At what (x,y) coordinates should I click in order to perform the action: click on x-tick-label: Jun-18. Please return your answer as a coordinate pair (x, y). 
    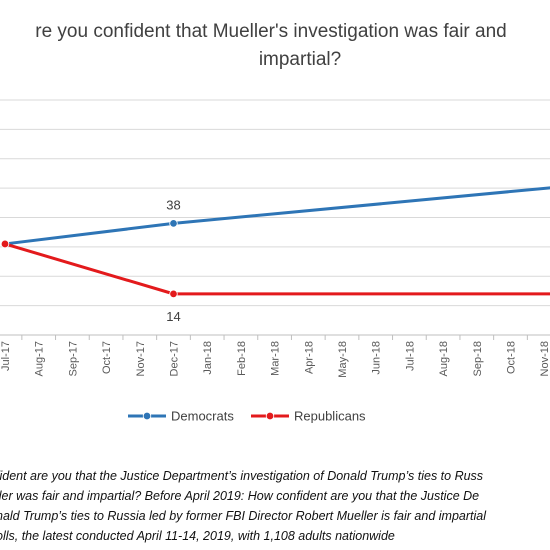
    Looking at the image, I should click on (377, 358).